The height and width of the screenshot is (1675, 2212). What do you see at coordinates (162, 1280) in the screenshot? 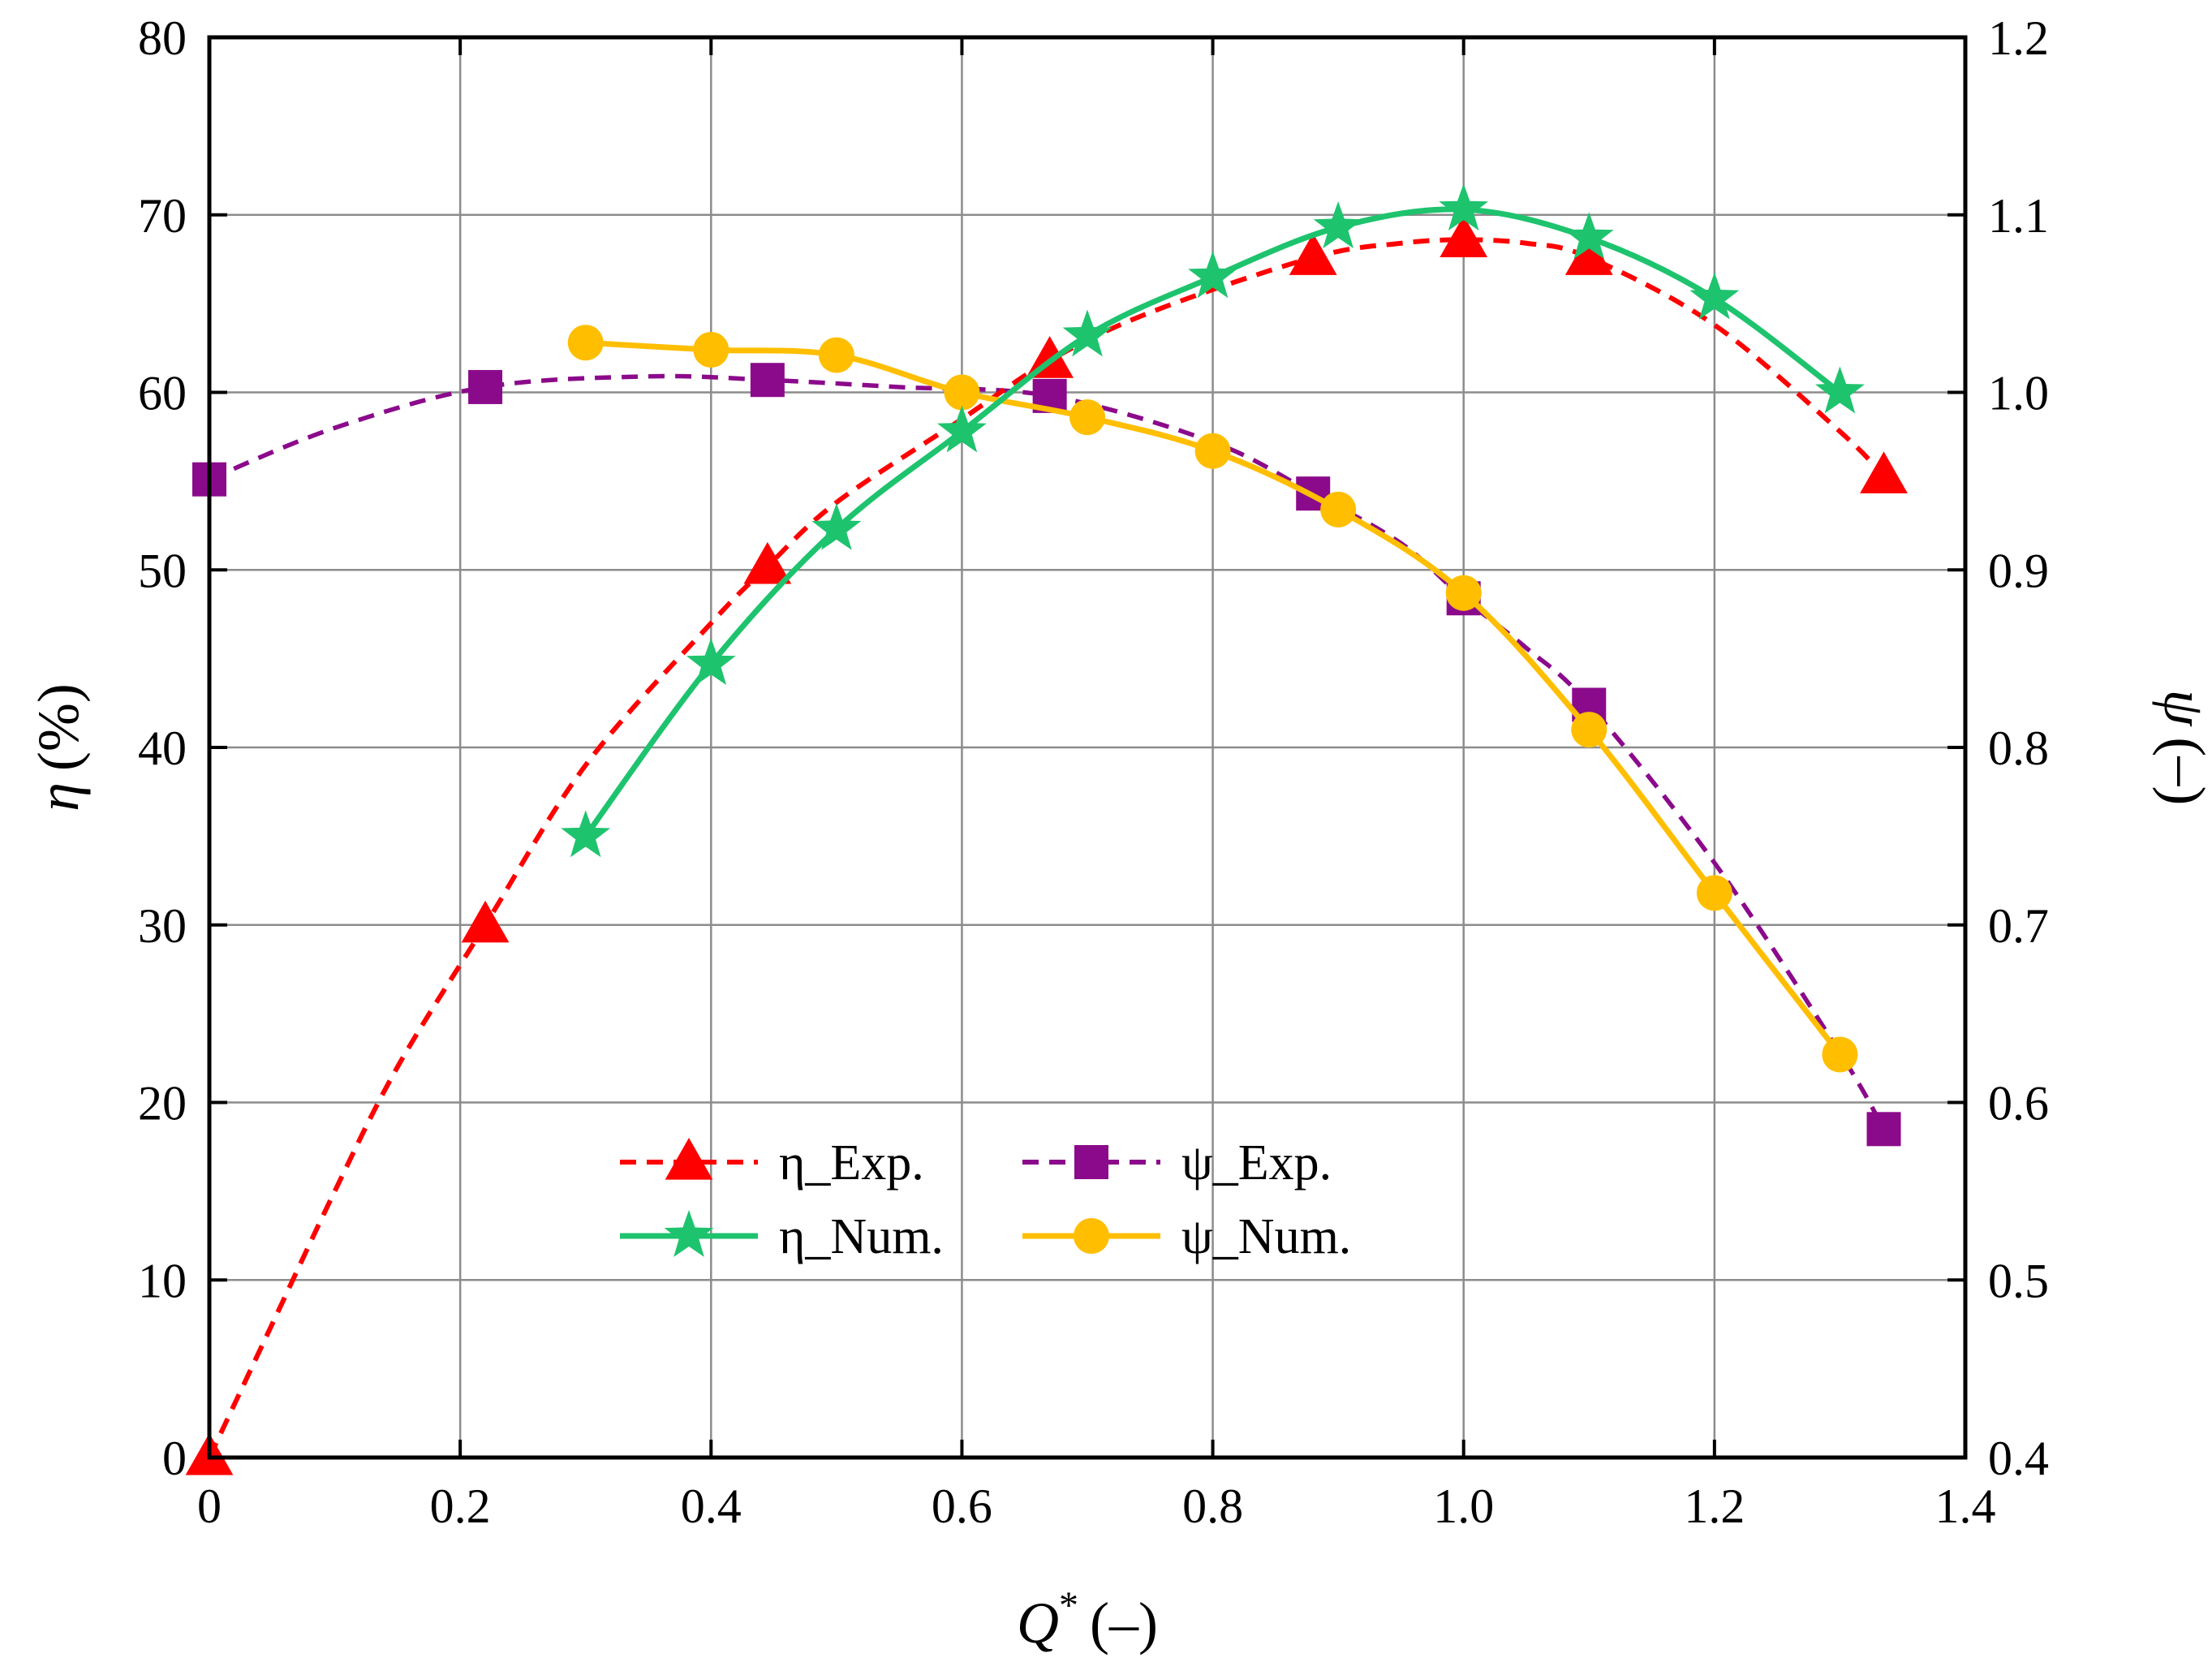
I see `y-left-tick-label: 10` at bounding box center [162, 1280].